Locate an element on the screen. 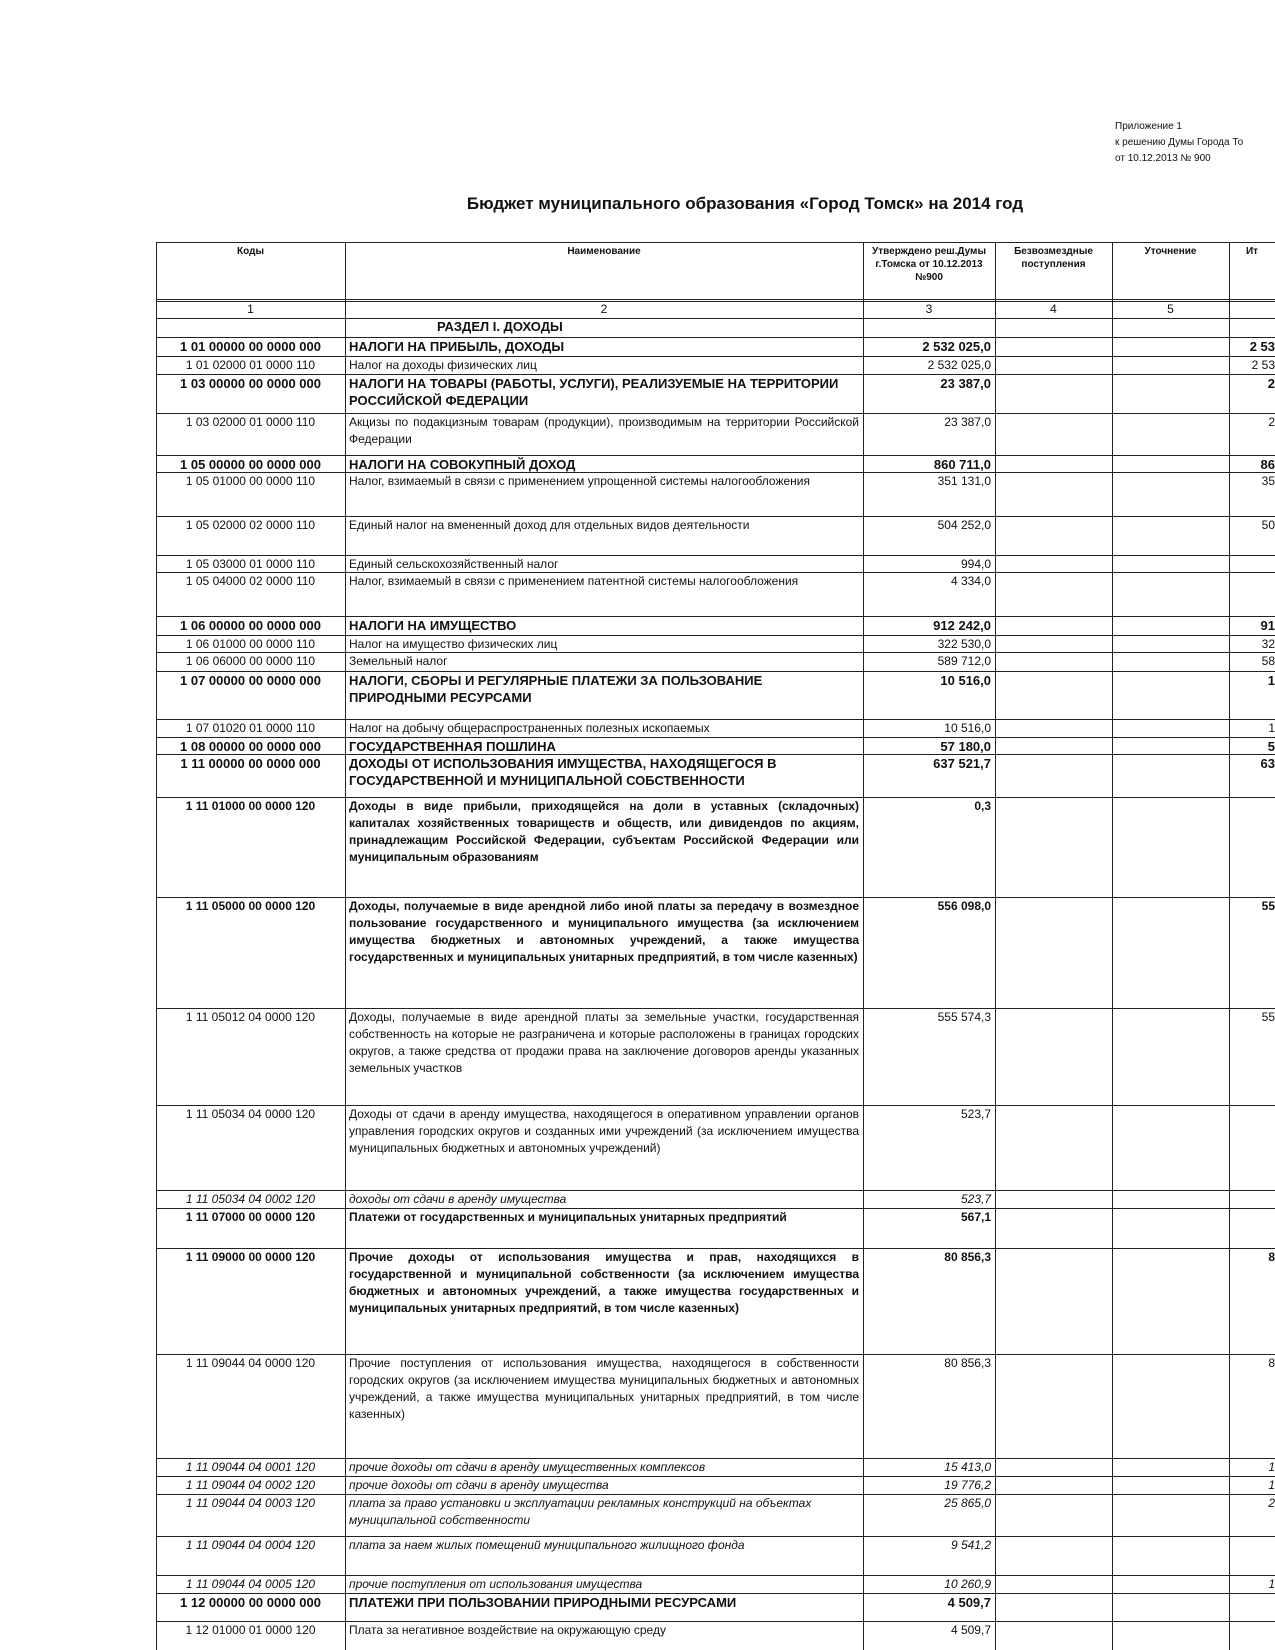  row-code: 1 08 00000 00 0000 000 is located at coordinates (250, 746).